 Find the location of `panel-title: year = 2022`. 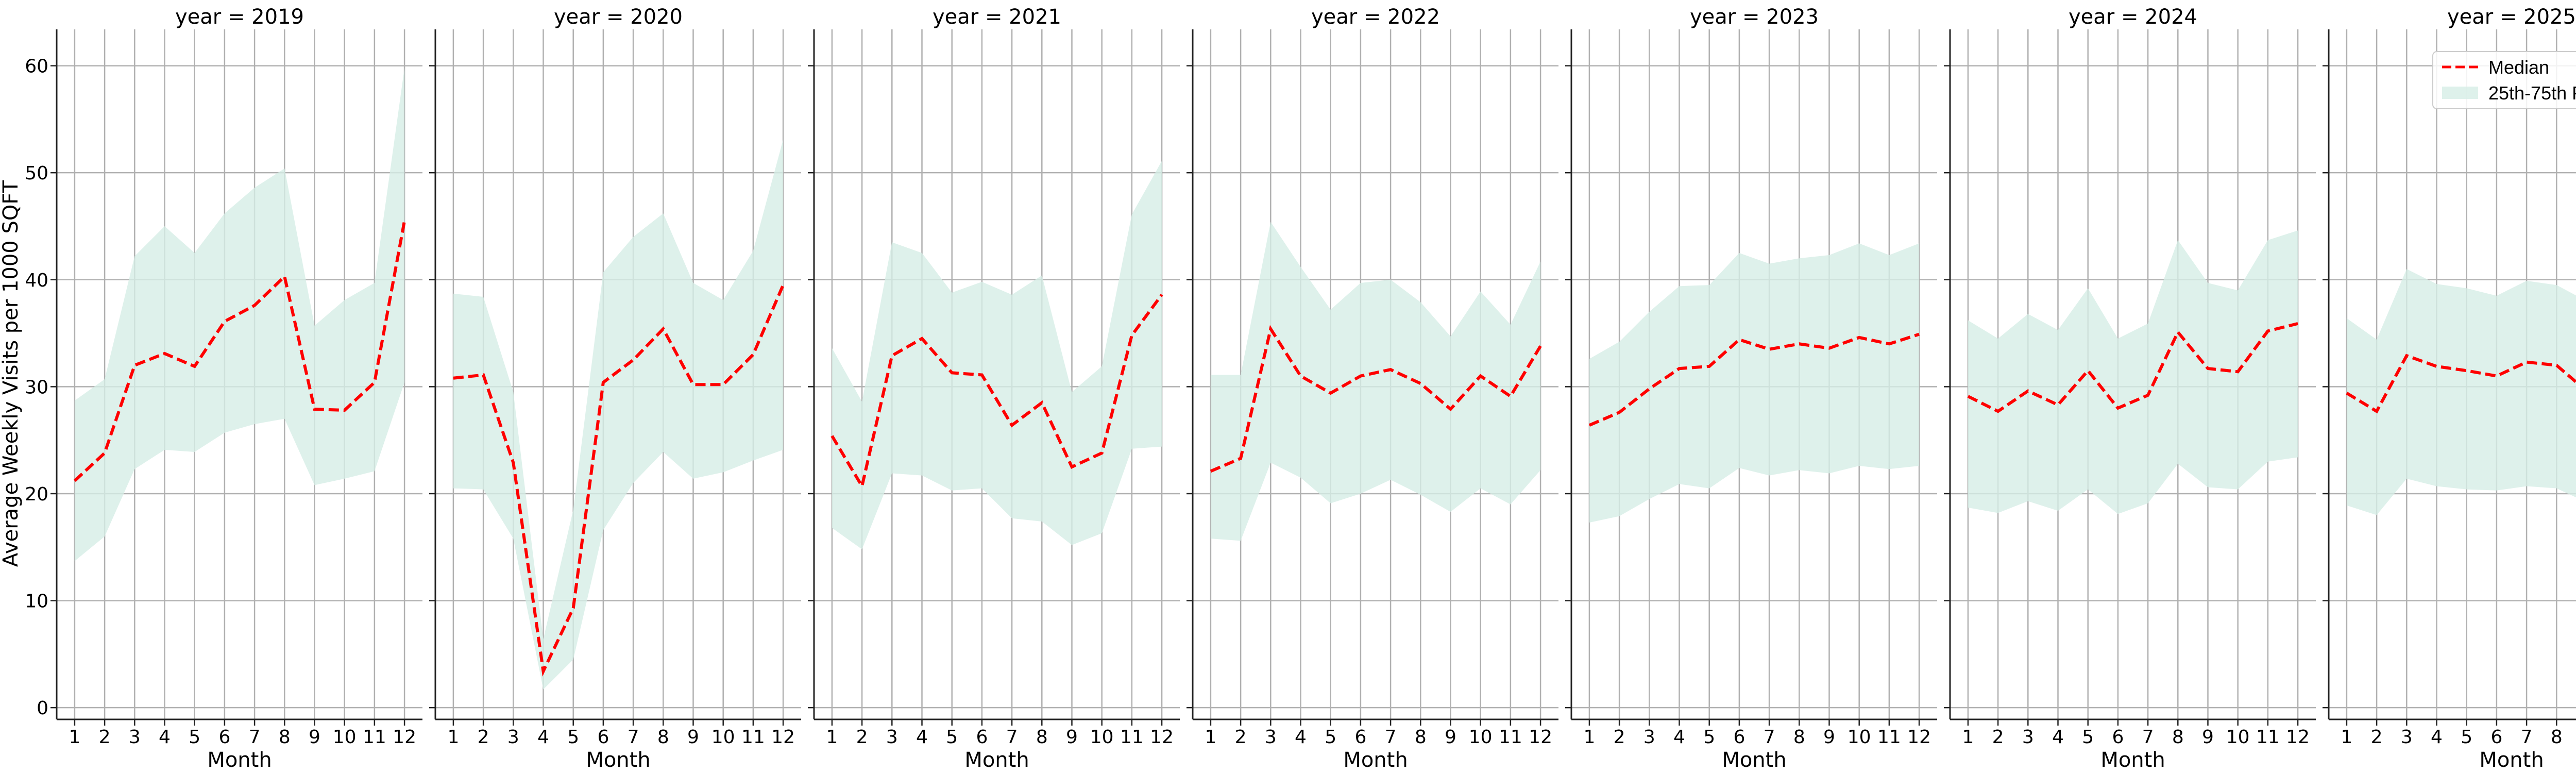

panel-title: year = 2022 is located at coordinates (1375, 17).